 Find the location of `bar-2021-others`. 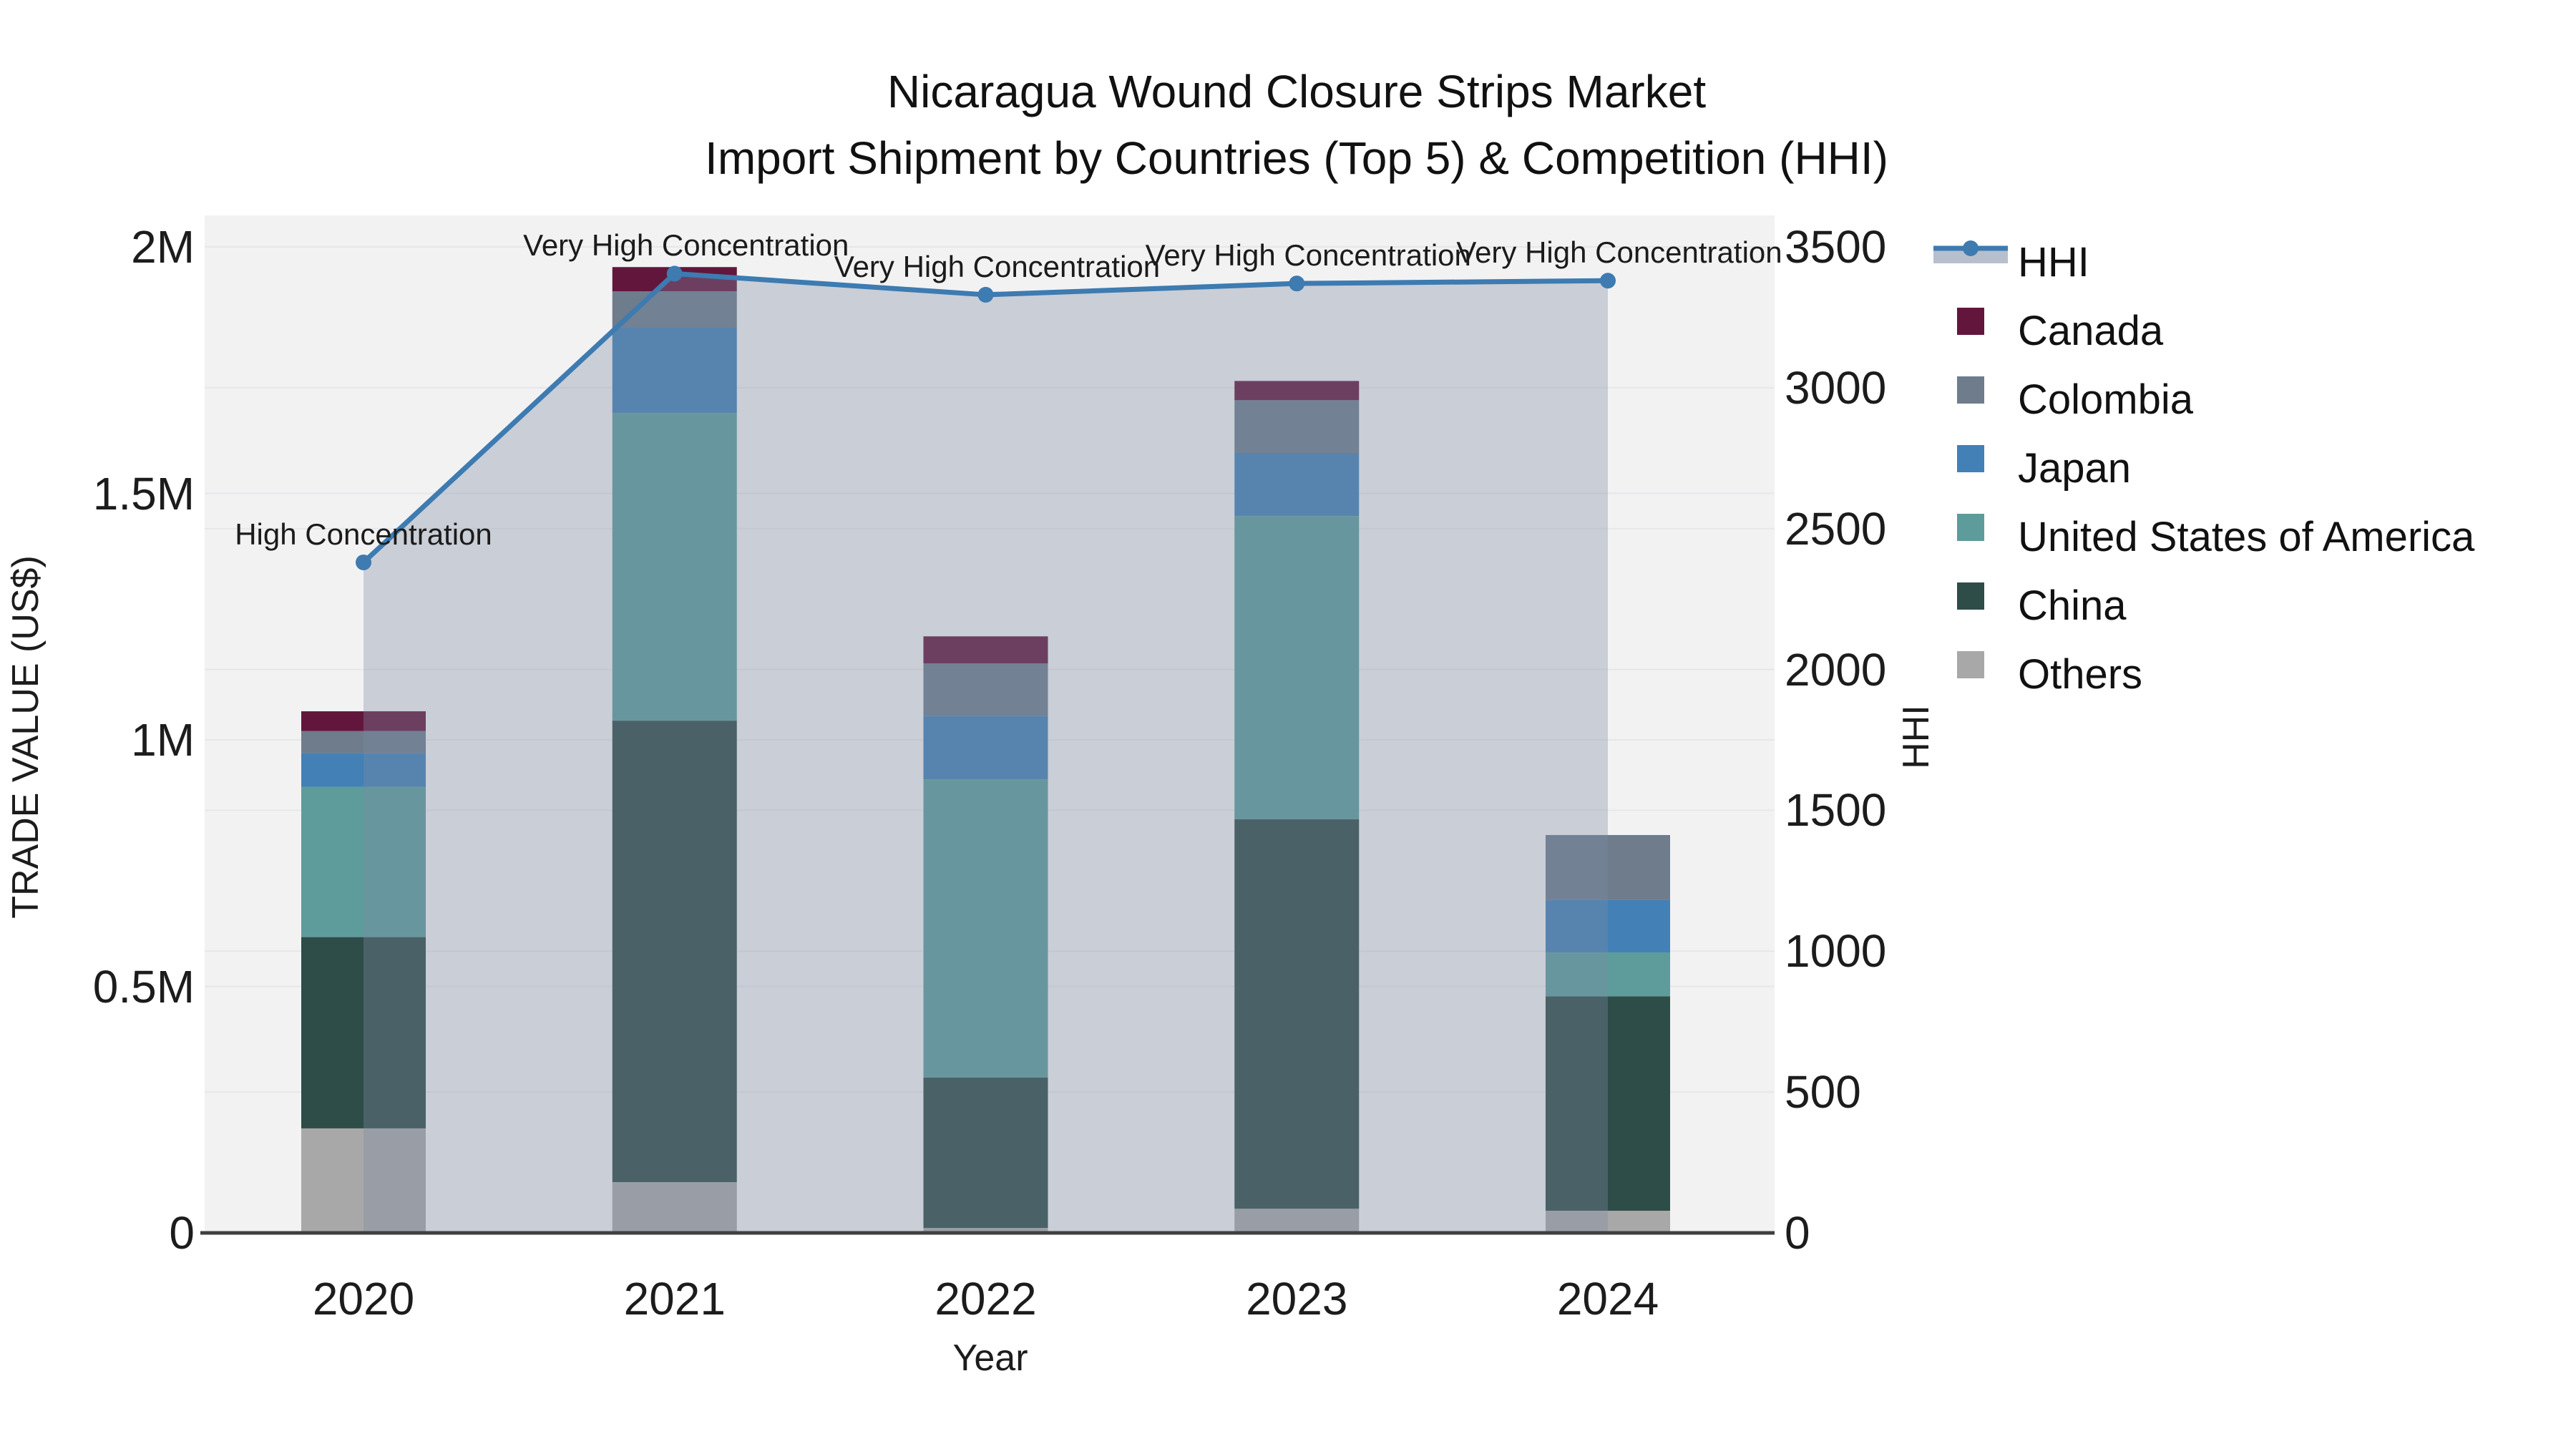

bar-2021-others is located at coordinates (674, 1207).